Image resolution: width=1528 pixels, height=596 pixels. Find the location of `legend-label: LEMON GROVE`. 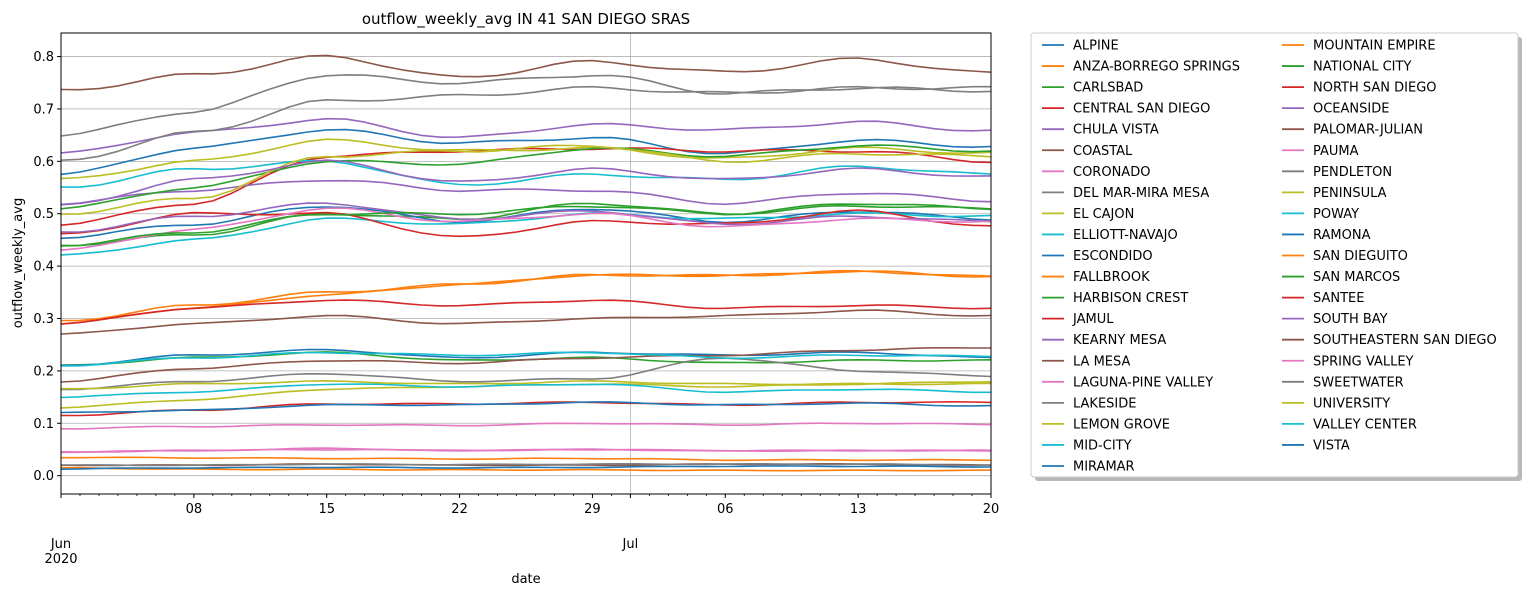

legend-label: LEMON GROVE is located at coordinates (1121, 424).